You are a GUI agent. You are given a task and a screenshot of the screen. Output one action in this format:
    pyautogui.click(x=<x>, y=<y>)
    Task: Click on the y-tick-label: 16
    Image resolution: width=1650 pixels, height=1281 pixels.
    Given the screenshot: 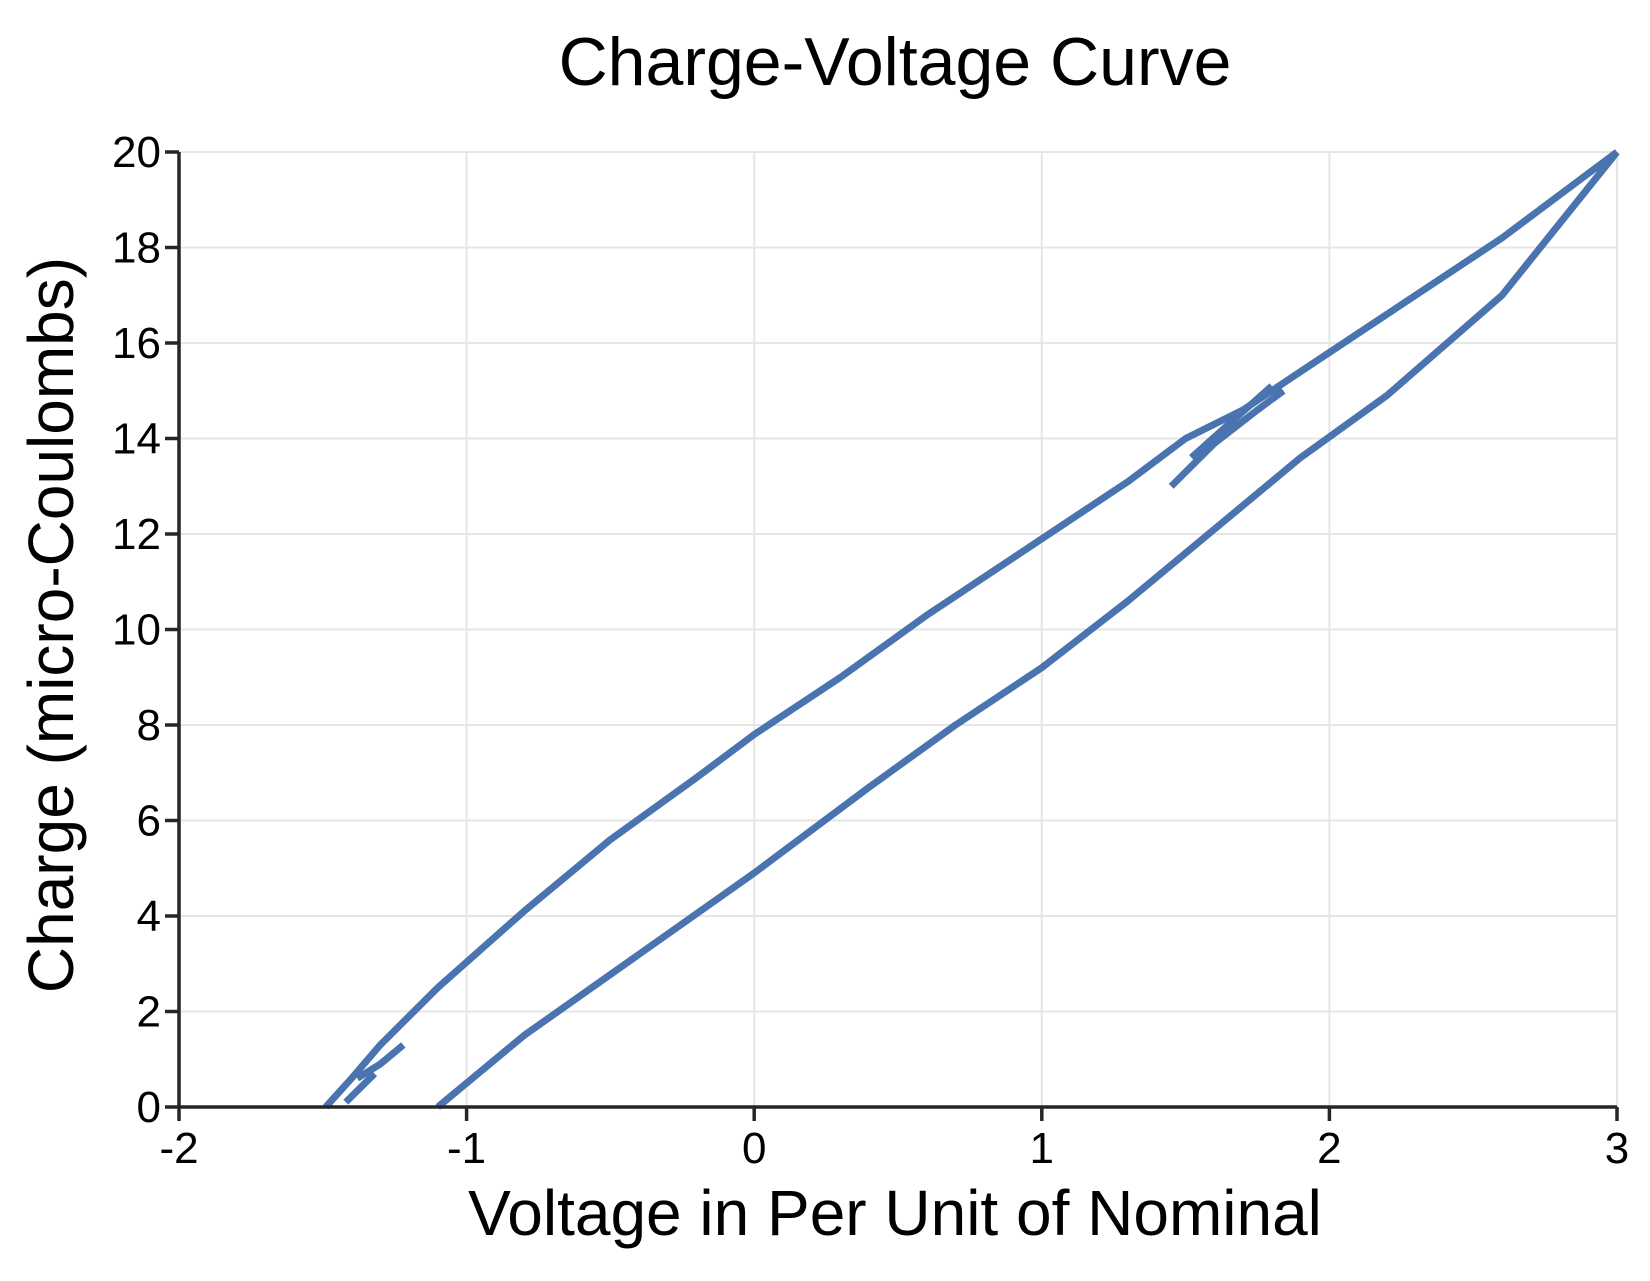 What is the action you would take?
    pyautogui.click(x=136, y=343)
    